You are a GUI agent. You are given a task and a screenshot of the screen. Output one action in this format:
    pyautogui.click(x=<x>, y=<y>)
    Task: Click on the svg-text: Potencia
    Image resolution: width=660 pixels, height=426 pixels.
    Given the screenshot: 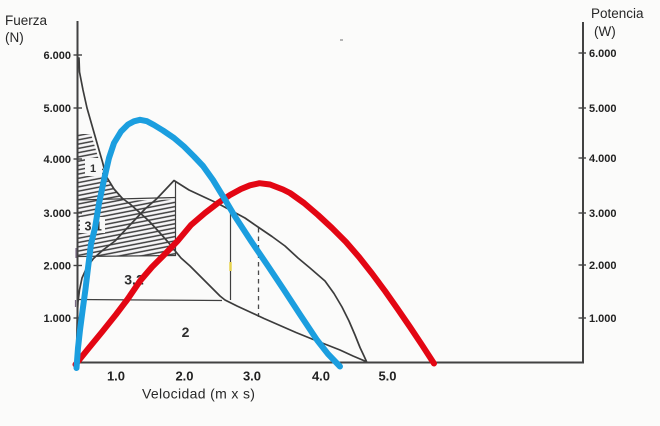 What is the action you would take?
    pyautogui.click(x=617, y=13)
    